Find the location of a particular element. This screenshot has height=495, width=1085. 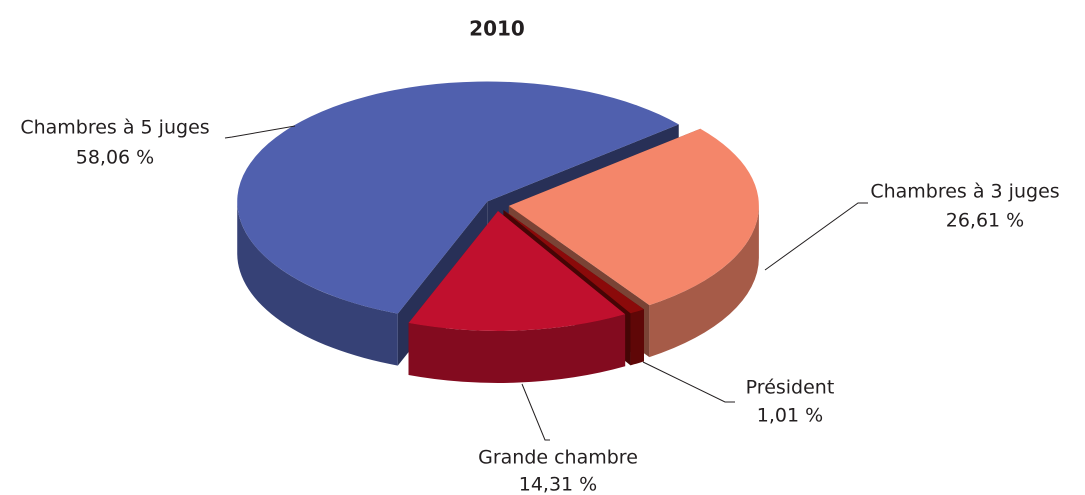

chart-title: 2010 is located at coordinates (497, 29).